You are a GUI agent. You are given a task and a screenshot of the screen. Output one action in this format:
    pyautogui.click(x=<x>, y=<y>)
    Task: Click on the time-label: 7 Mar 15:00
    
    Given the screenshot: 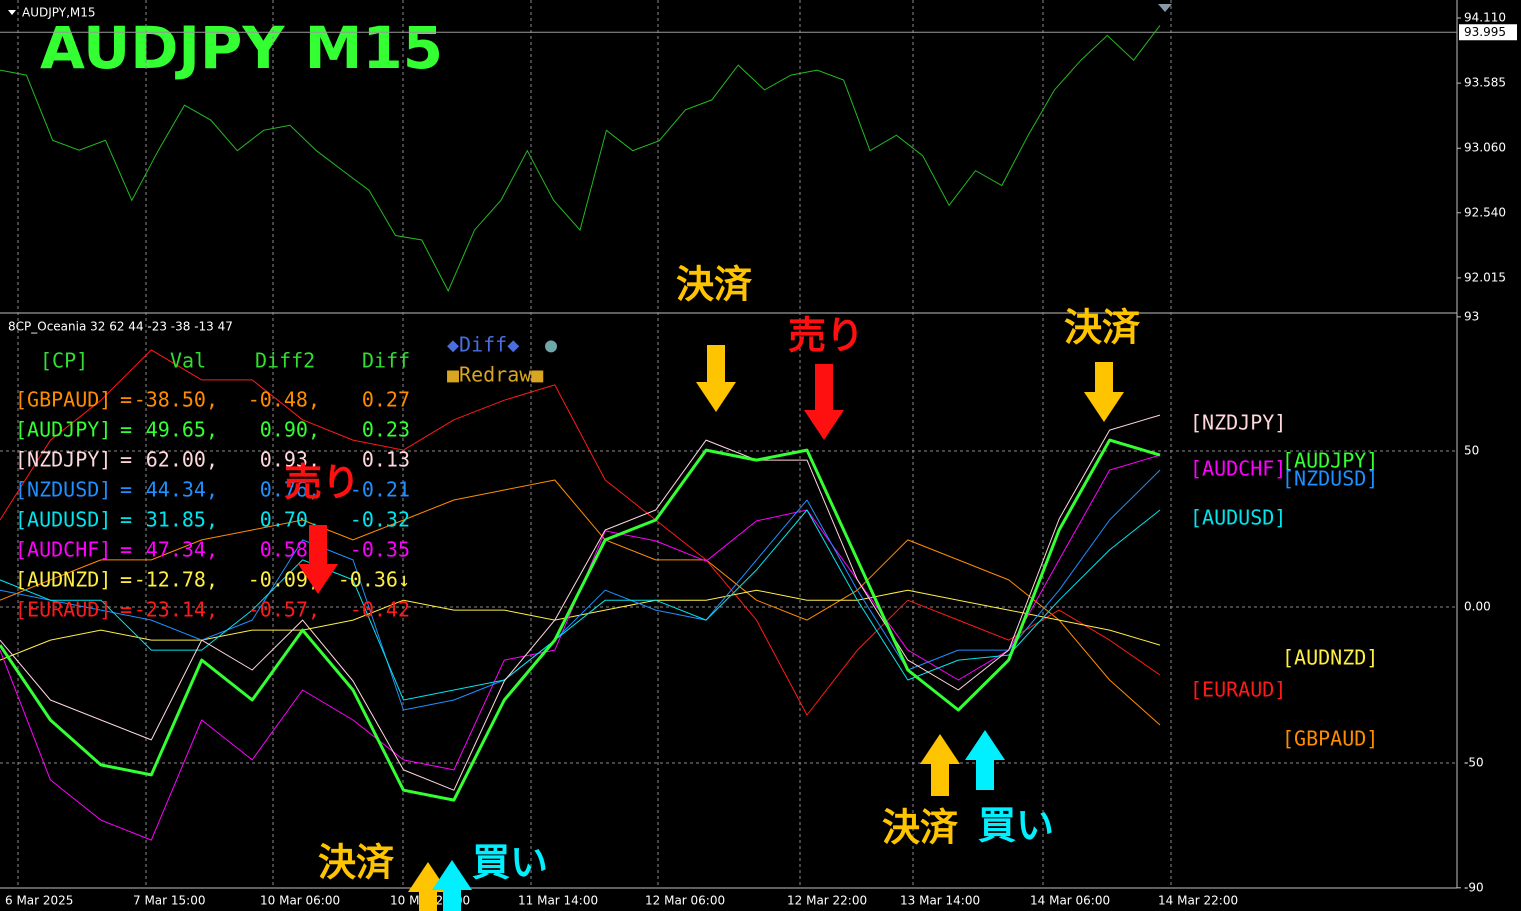 What is the action you would take?
    pyautogui.click(x=169, y=901)
    